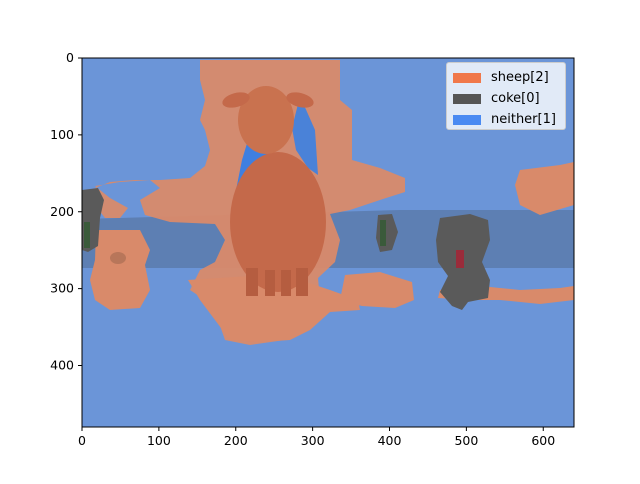 The width and height of the screenshot is (640, 484). I want to click on y-tick-label: 0, so click(70, 57).